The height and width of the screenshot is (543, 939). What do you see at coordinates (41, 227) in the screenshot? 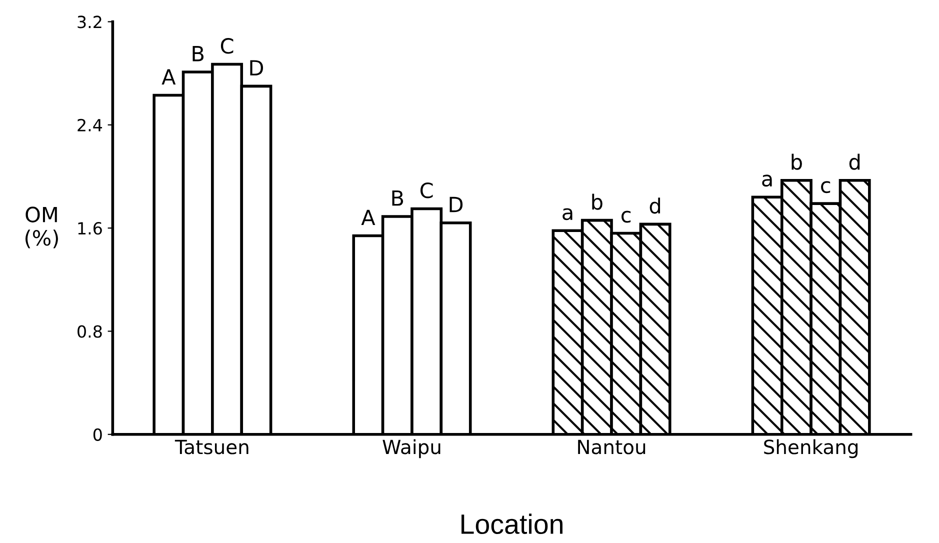
I see `y-axis-title: OM (%)` at bounding box center [41, 227].